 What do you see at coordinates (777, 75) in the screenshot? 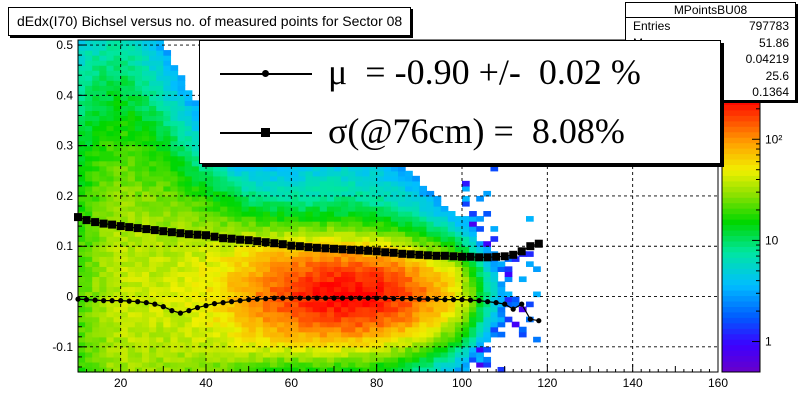
I see `stats-value: 25.6` at bounding box center [777, 75].